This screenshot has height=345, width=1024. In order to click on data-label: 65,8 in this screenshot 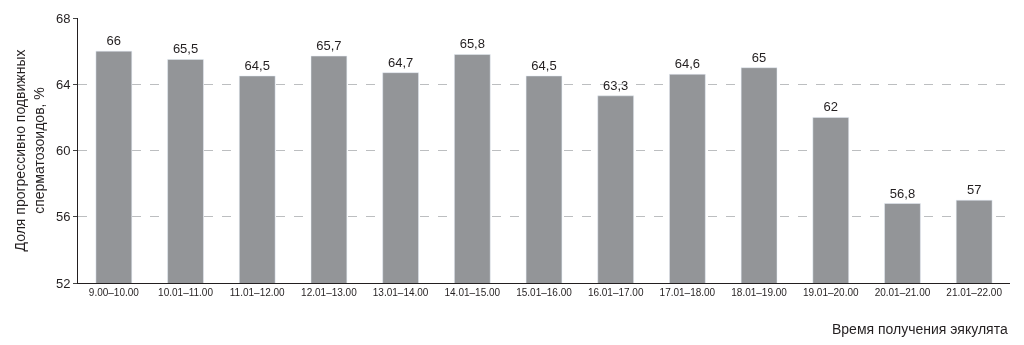, I will do `click(472, 44)`.